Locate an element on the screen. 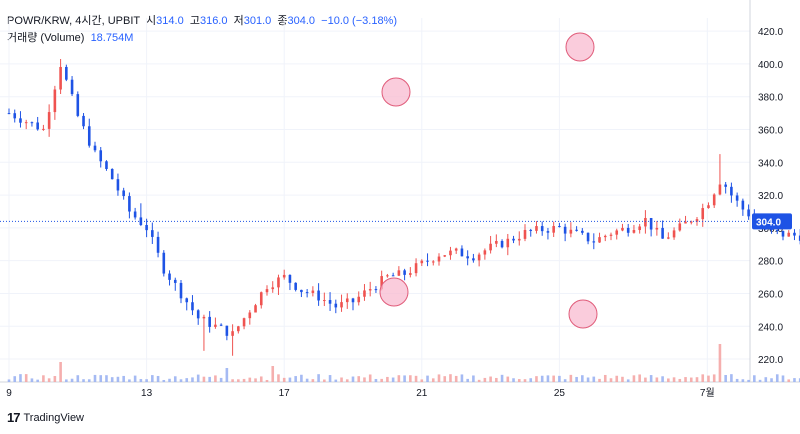 This screenshot has height=434, width=800. low-value: 301.0 is located at coordinates (257, 21).